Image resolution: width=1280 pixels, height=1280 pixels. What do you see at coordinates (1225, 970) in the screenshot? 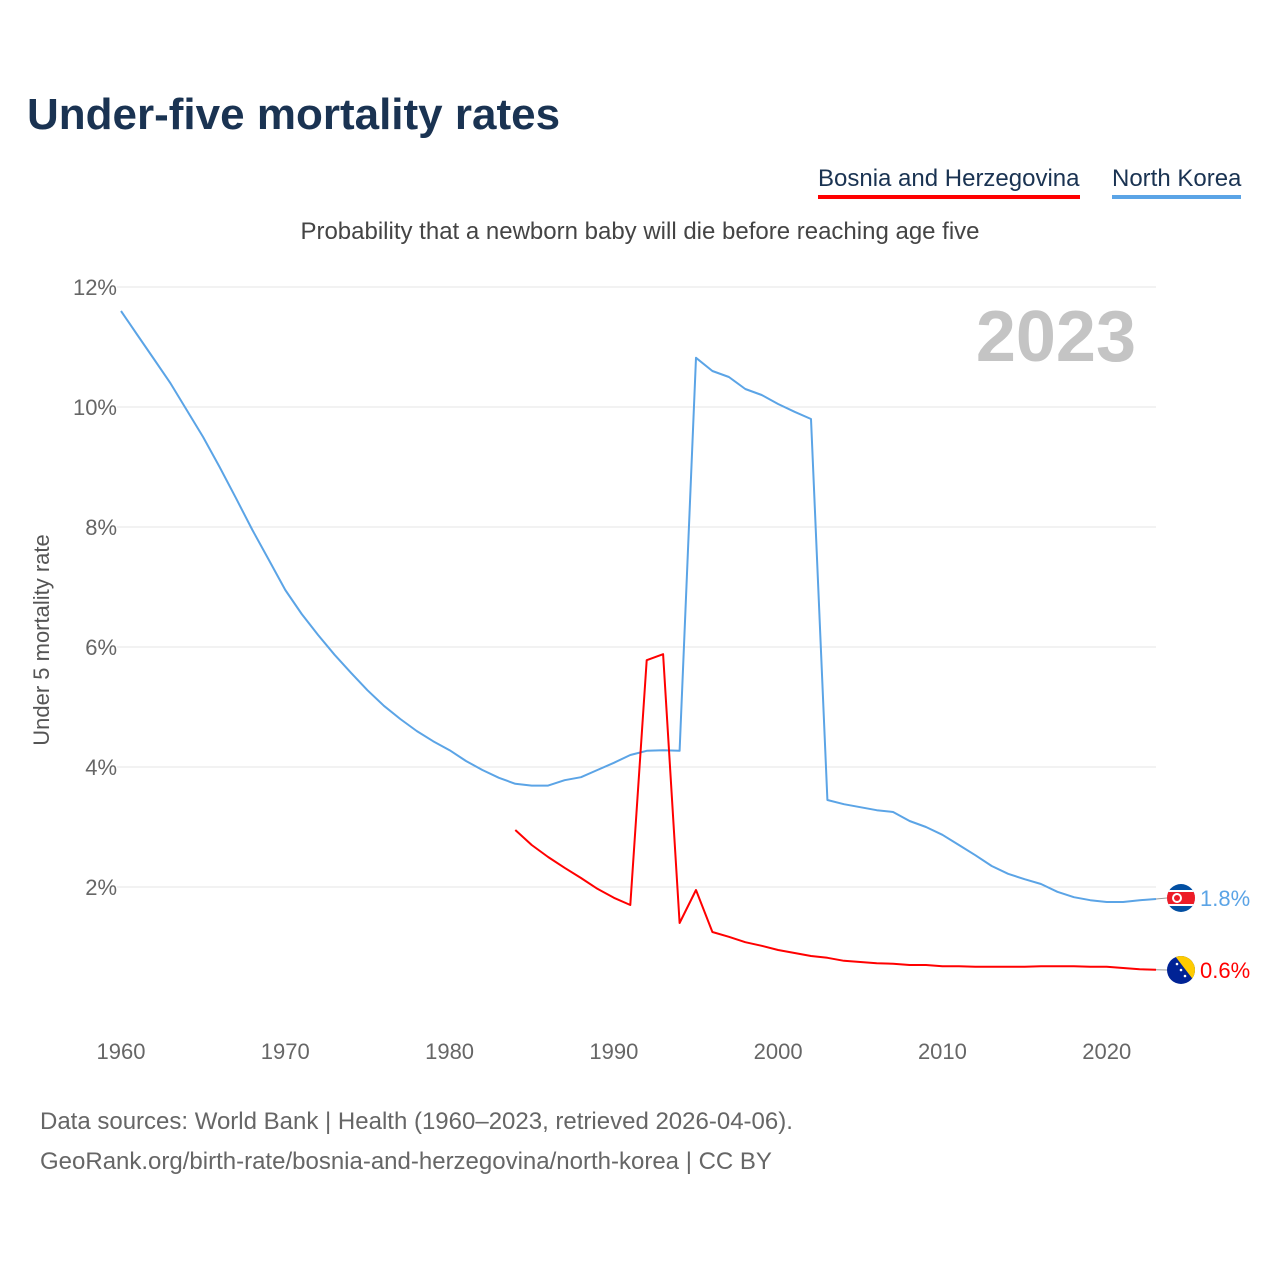
I see `end-value-label: 0.6%` at bounding box center [1225, 970].